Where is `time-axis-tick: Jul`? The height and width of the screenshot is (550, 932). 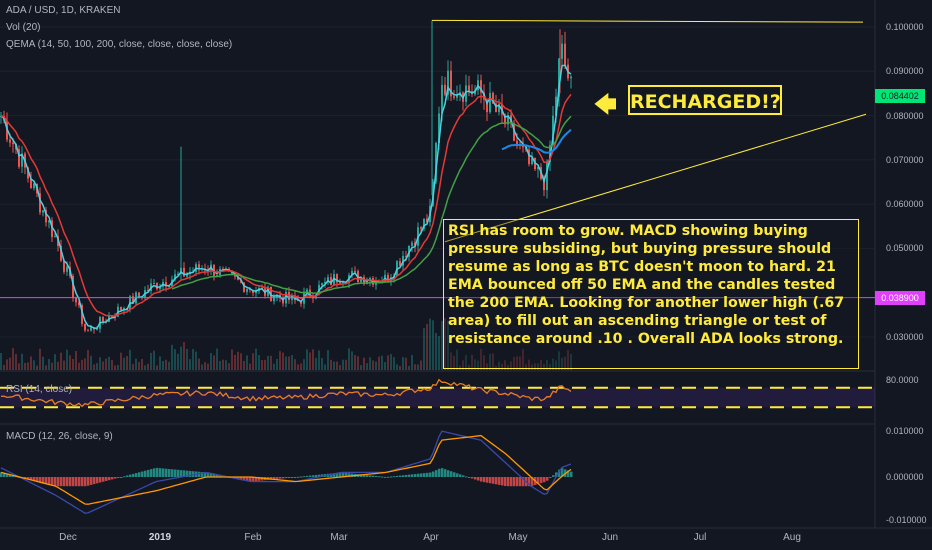 time-axis-tick: Jul is located at coordinates (700, 537).